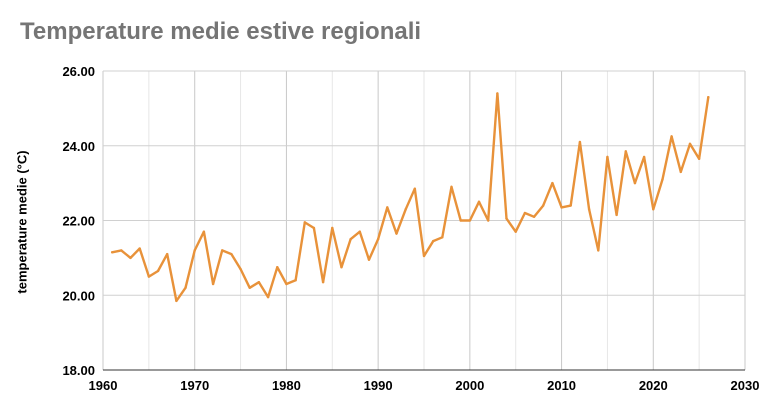 This screenshot has width=768, height=415. Describe the element at coordinates (561, 385) in the screenshot. I see `x-tick-label: 2010` at that location.